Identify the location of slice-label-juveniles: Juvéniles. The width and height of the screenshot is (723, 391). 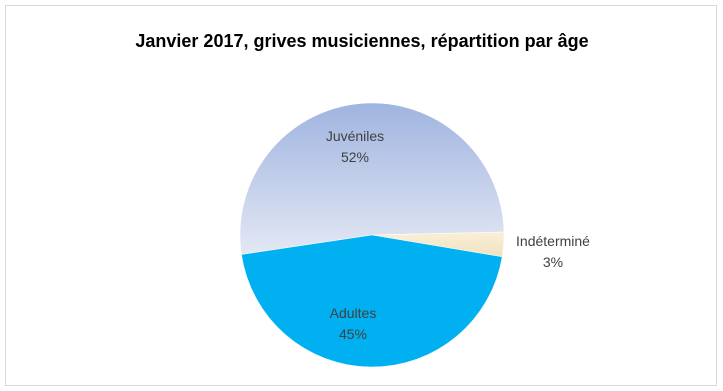
(355, 136).